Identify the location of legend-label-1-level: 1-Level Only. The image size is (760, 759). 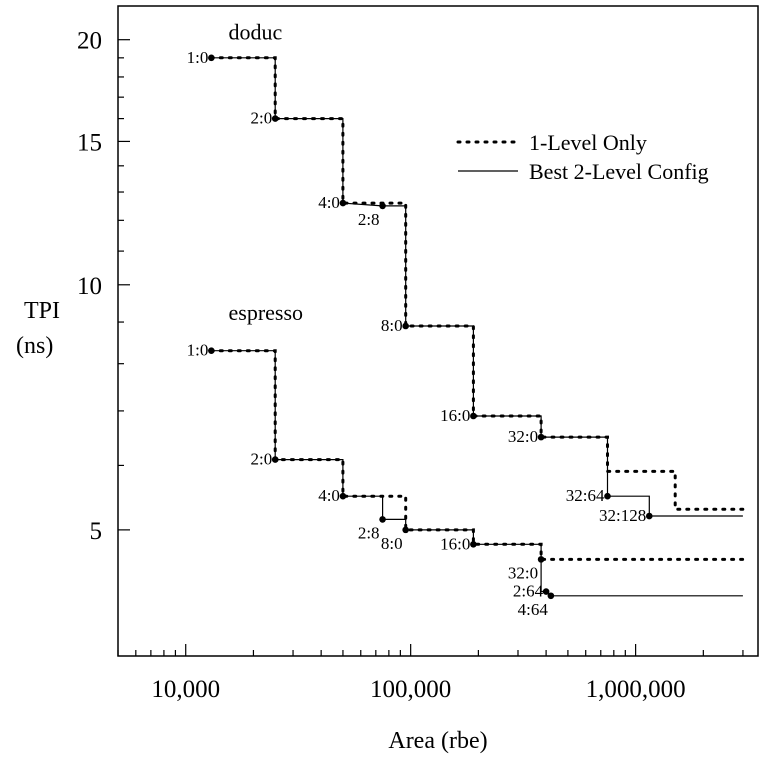
(588, 142).